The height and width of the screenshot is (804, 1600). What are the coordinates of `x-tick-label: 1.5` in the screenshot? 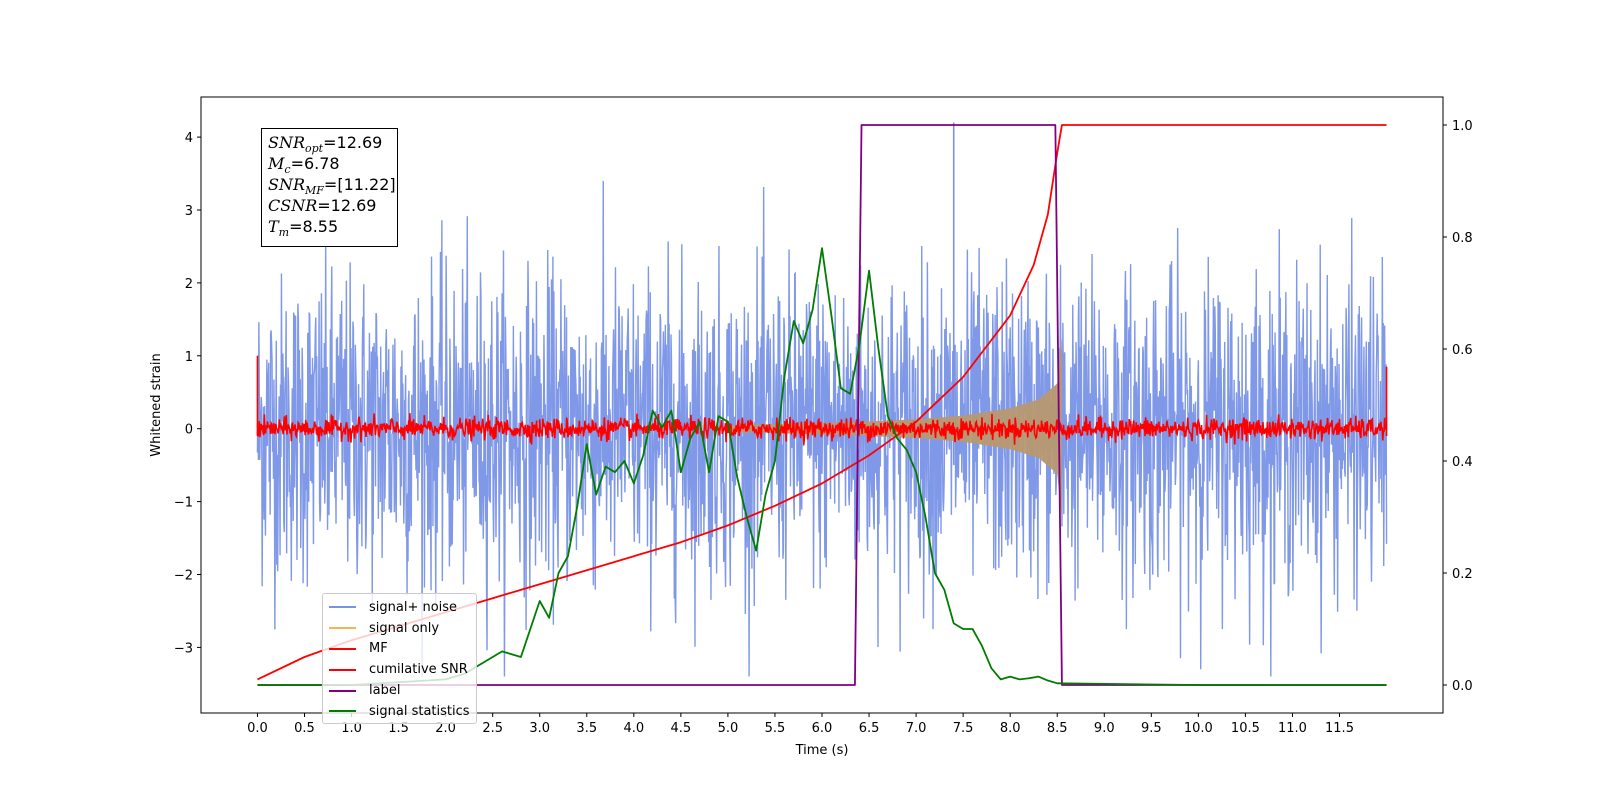 It's located at (398, 728).